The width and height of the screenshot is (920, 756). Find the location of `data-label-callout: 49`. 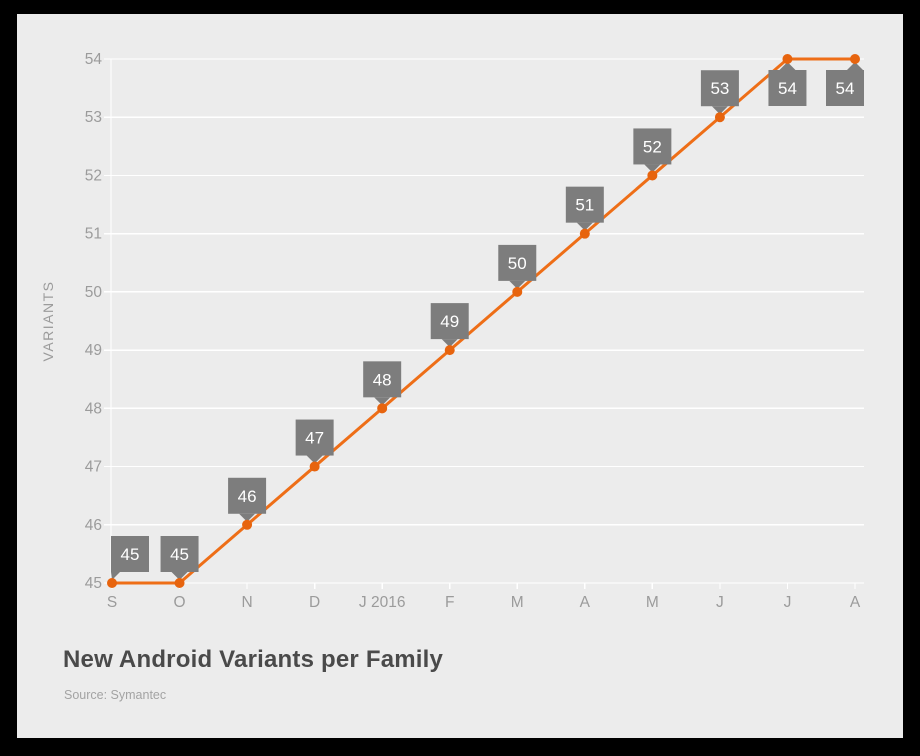

data-label-callout: 49 is located at coordinates (449, 325).